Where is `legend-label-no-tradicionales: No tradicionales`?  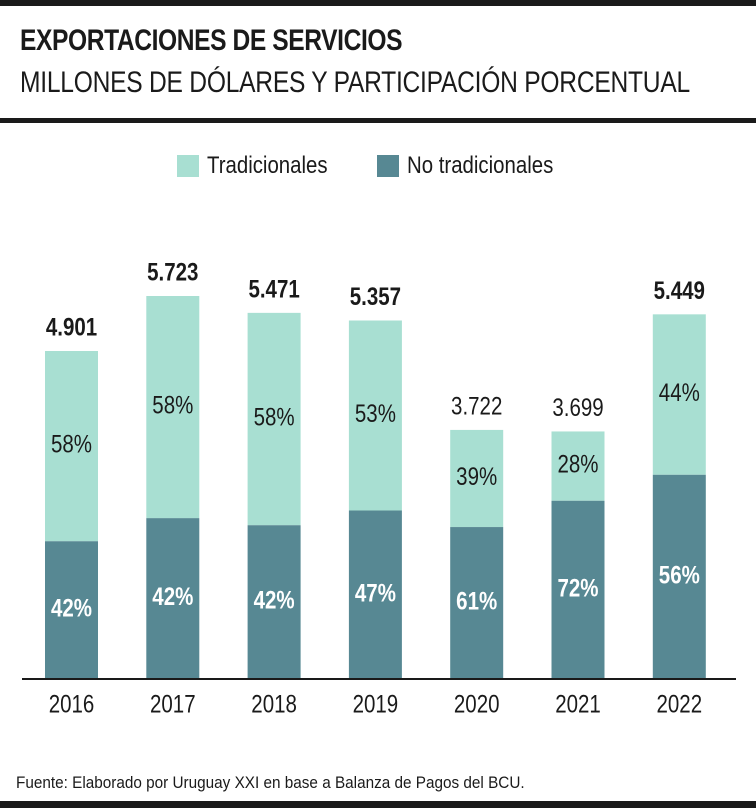
legend-label-no-tradicionales: No tradicionales is located at coordinates (480, 165).